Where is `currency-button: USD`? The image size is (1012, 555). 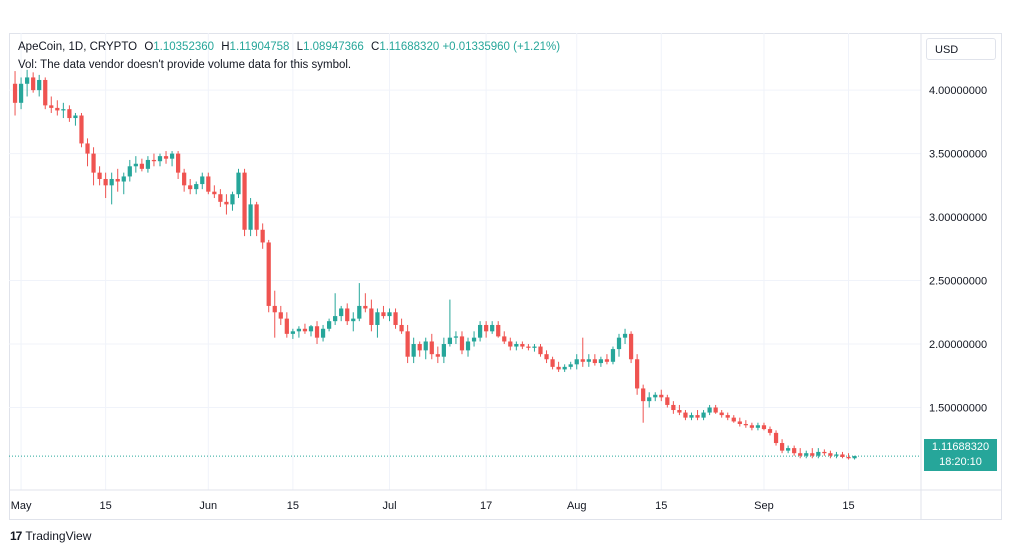
currency-button: USD is located at coordinates (961, 49).